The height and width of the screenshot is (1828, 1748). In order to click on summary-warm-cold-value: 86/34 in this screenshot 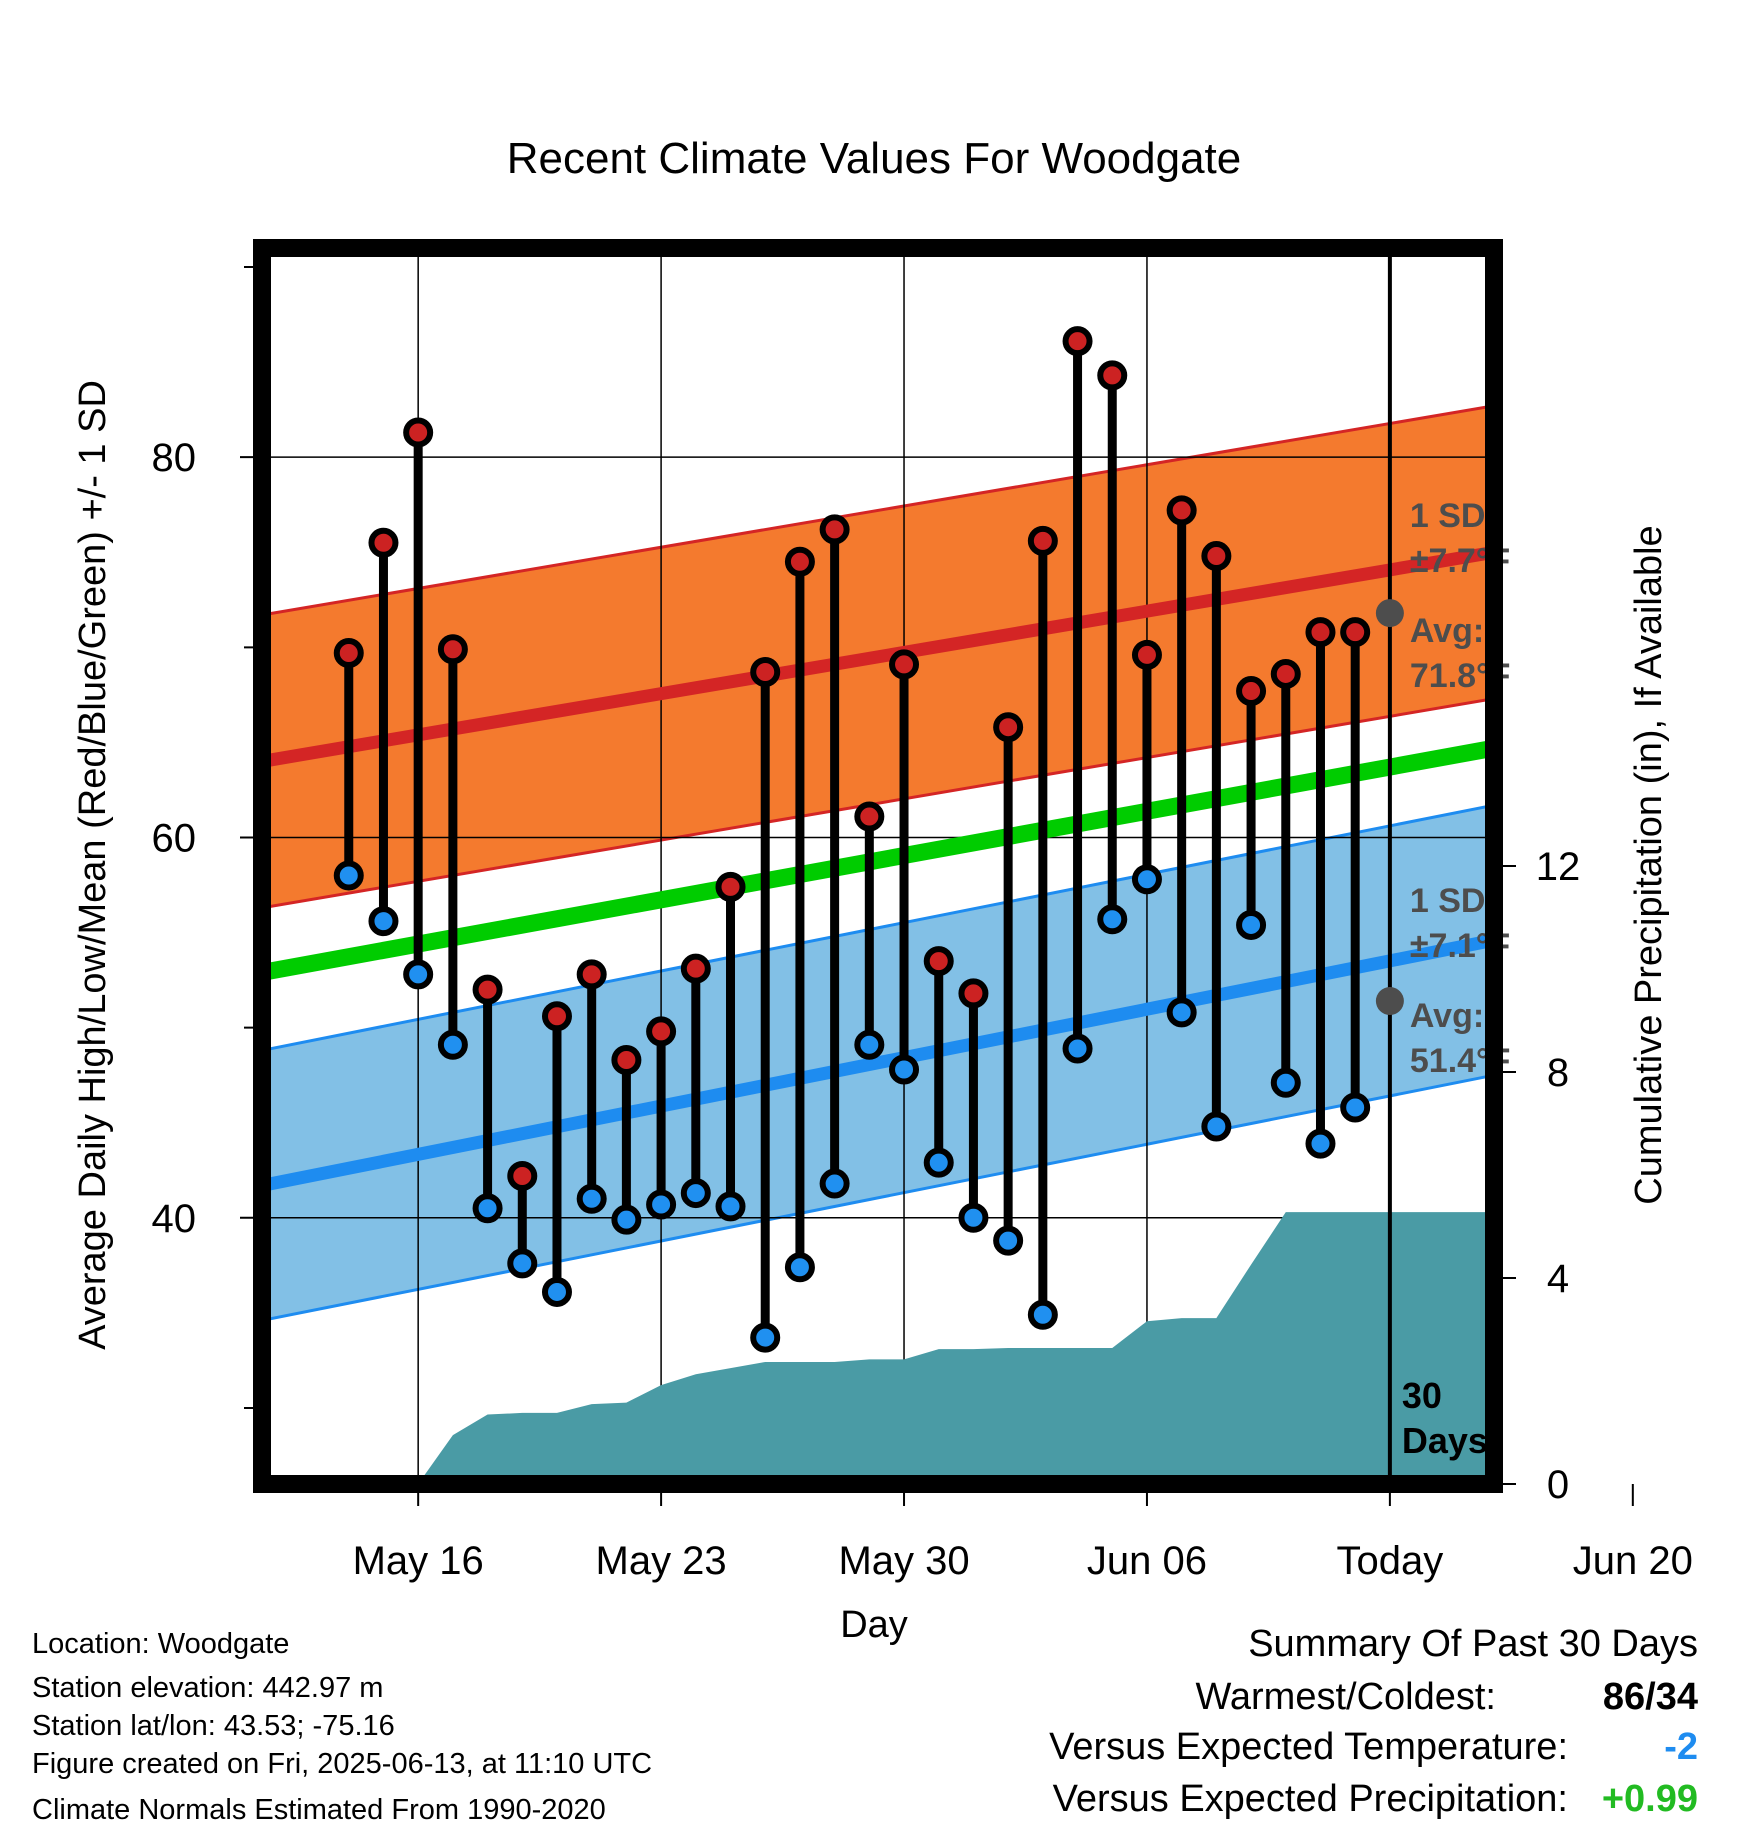, I will do `click(1650, 1697)`.